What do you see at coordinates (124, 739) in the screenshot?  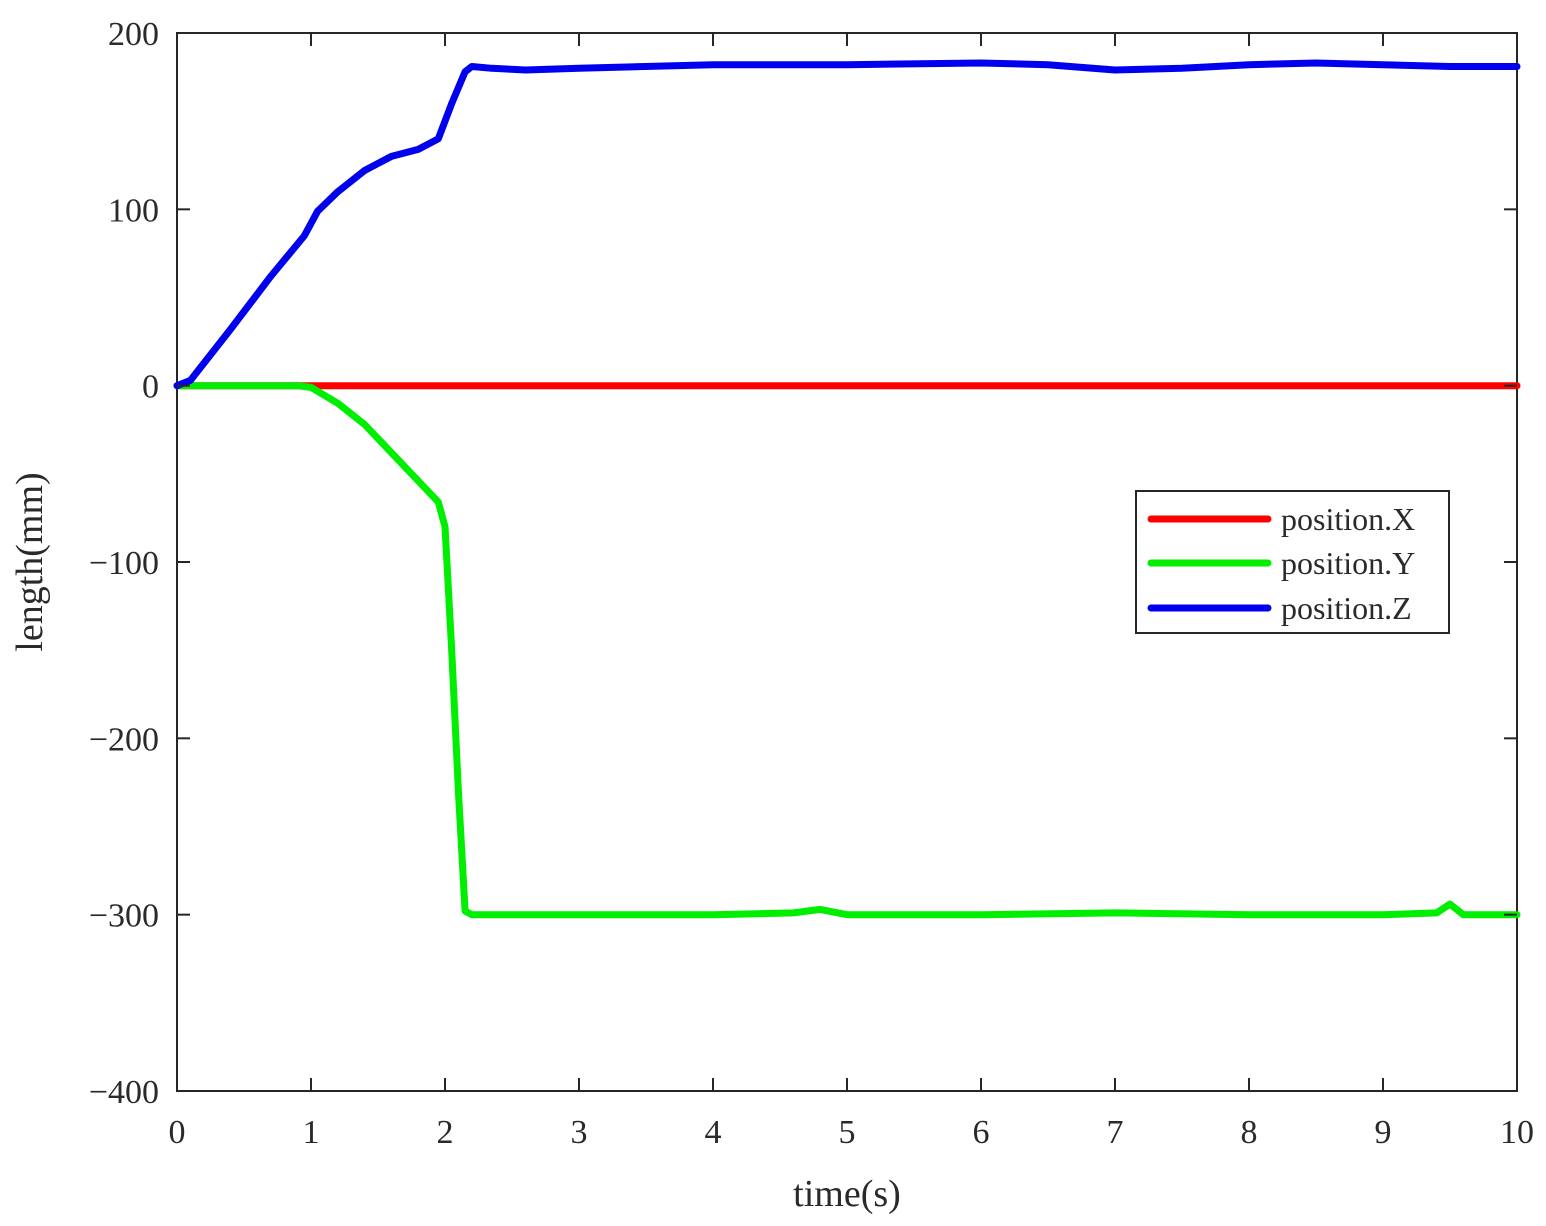 I see `y-tick-label: −200` at bounding box center [124, 739].